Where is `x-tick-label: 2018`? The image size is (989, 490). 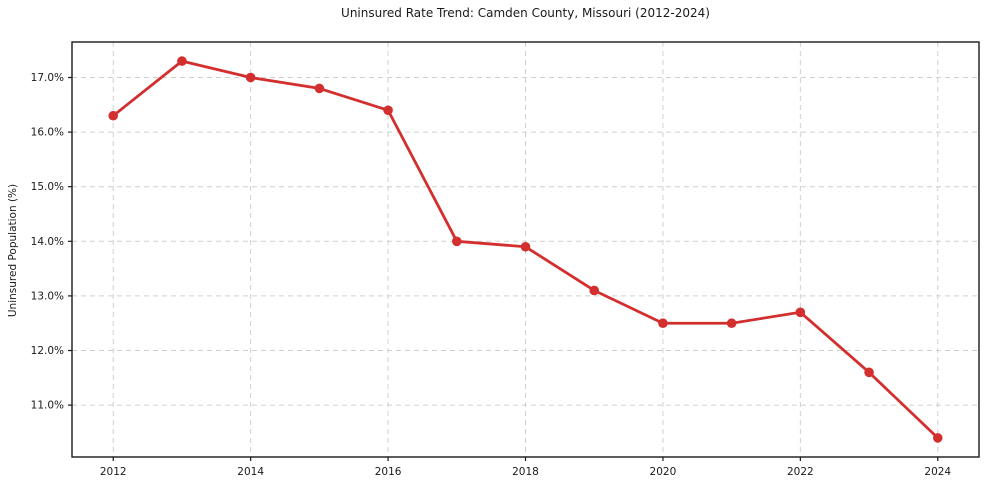
x-tick-label: 2018 is located at coordinates (525, 472).